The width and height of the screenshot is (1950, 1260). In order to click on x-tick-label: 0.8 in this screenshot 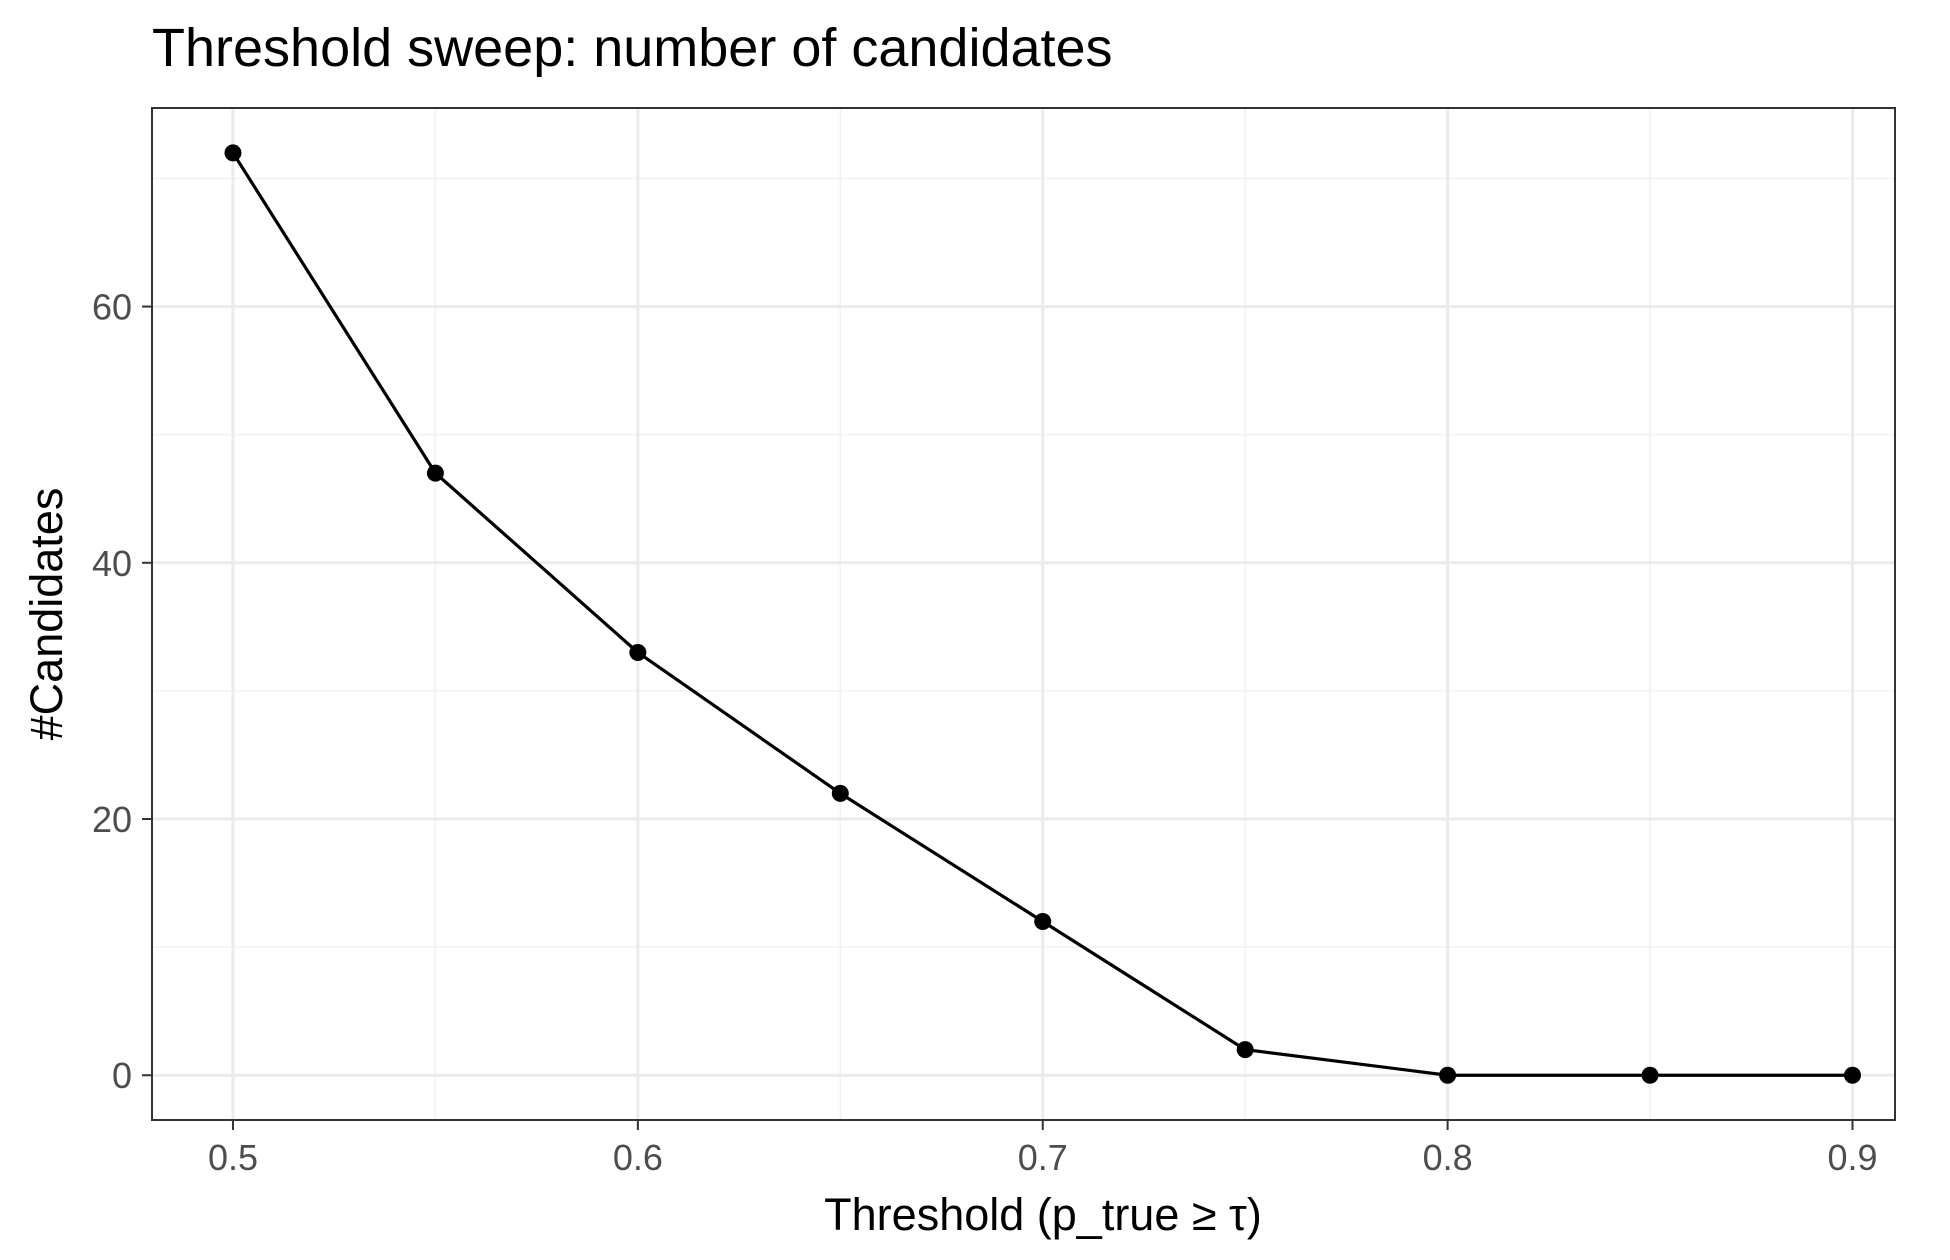, I will do `click(1448, 1157)`.